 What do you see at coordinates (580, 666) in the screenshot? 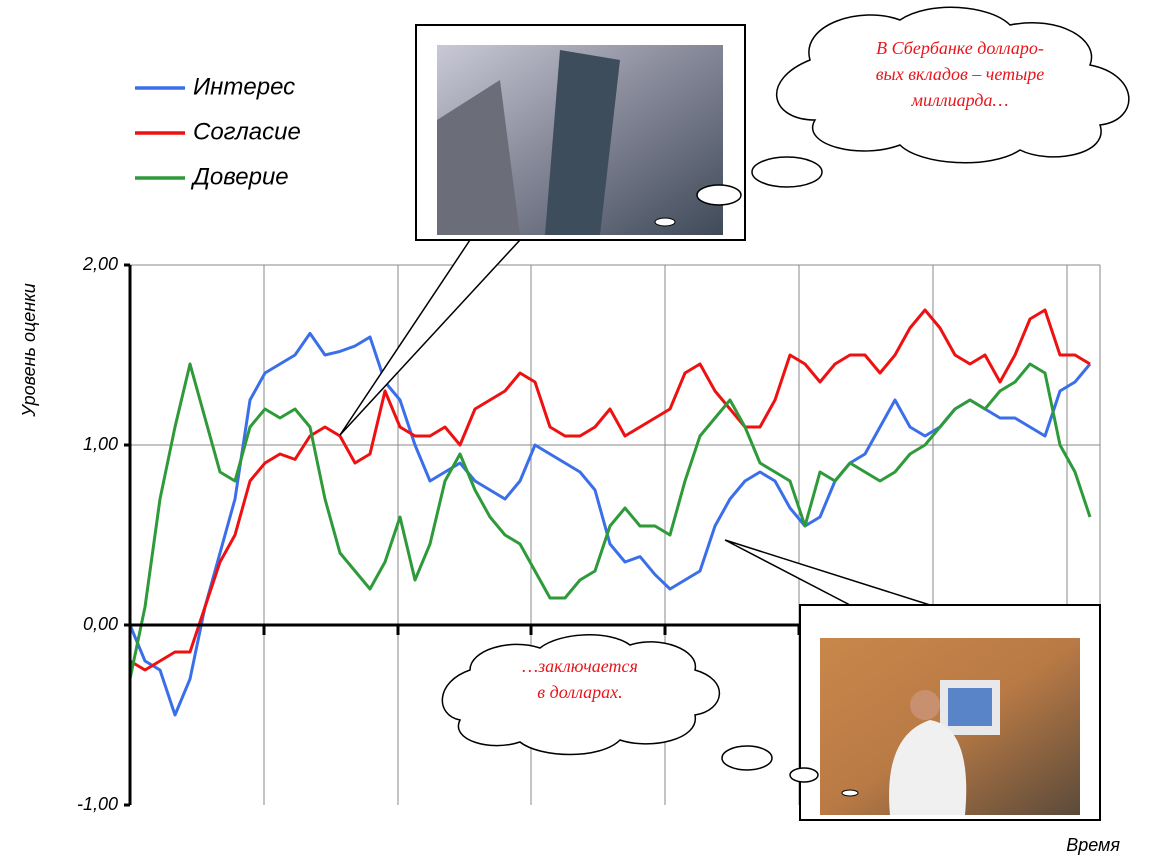
I see `cloud-line: …заключается` at bounding box center [580, 666].